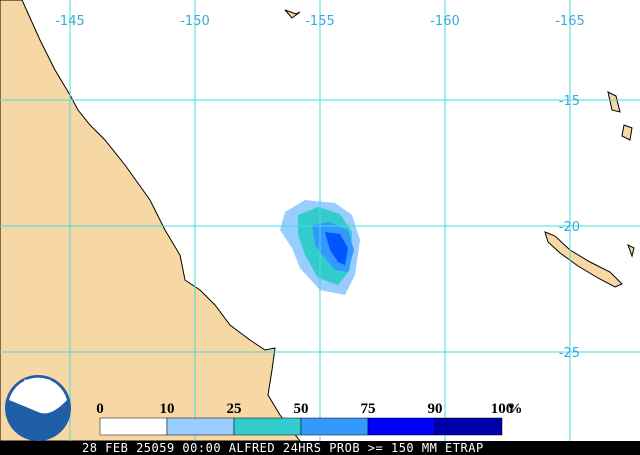 This screenshot has height=455, width=640. Describe the element at coordinates (583, 259) in the screenshot. I see `new-caledonia` at that location.